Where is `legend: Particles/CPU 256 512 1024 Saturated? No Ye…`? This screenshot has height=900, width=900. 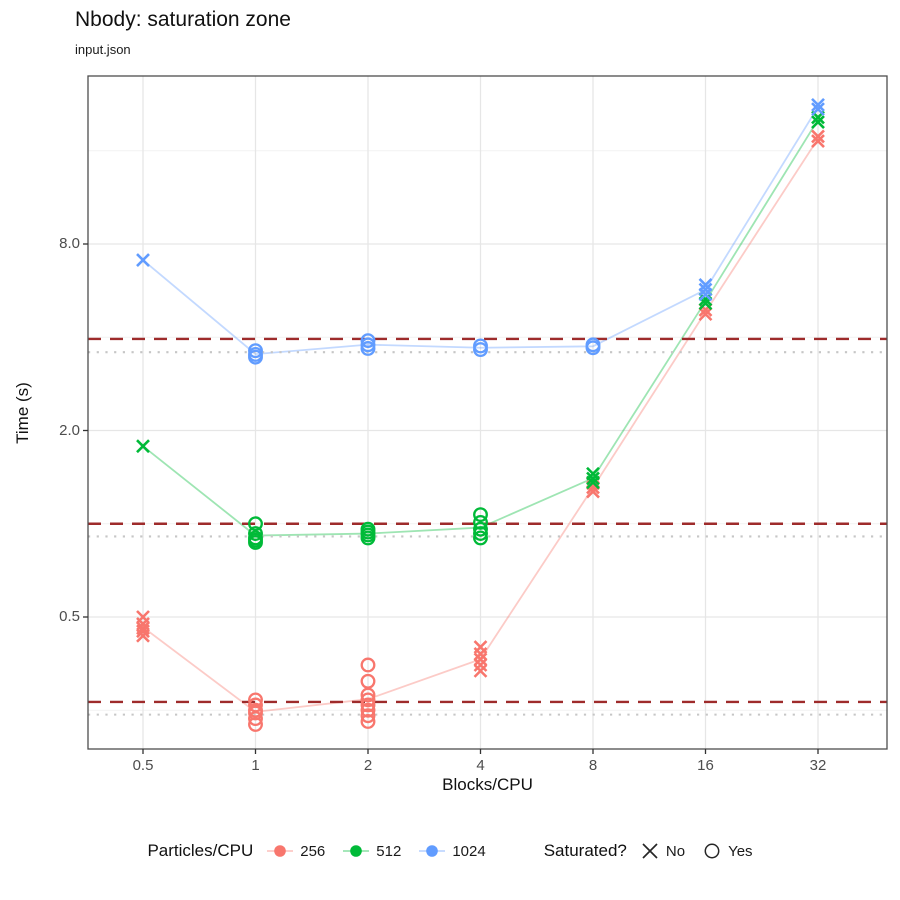 legend: Particles/CPU 256 512 1024 Saturated? No Ye… is located at coordinates (450, 851).